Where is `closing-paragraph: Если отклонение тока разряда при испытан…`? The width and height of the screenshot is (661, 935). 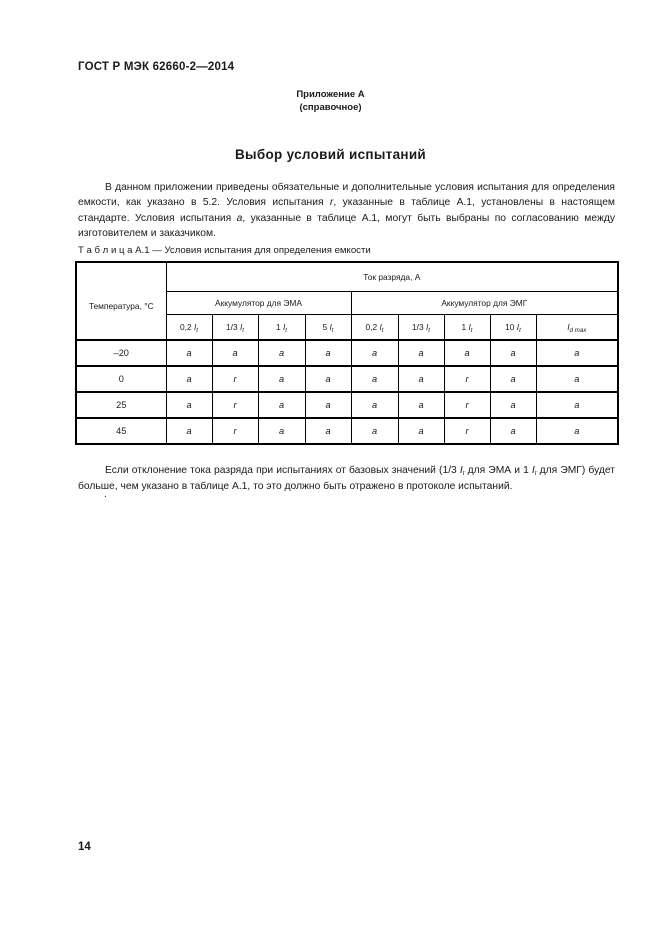
closing-paragraph: Если отклонение тока разряда при испытан… is located at coordinates (346, 479).